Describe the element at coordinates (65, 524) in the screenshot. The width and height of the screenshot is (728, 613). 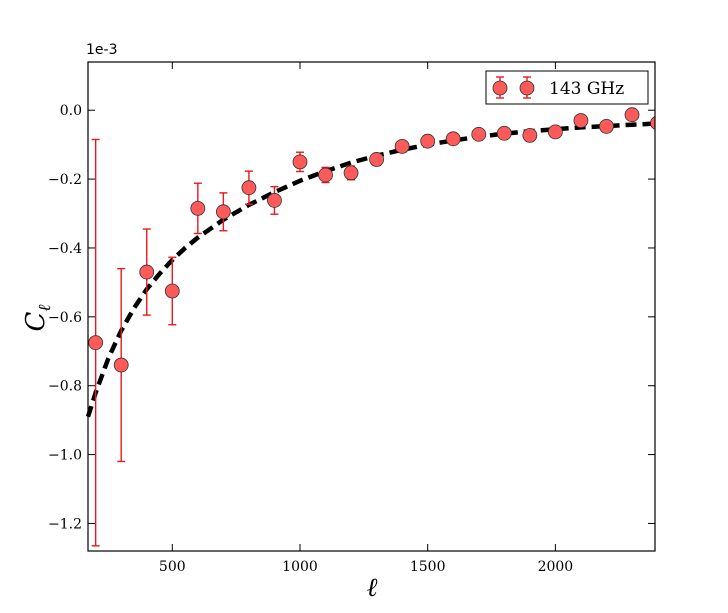
I see `y-tick-label: −1.2` at that location.